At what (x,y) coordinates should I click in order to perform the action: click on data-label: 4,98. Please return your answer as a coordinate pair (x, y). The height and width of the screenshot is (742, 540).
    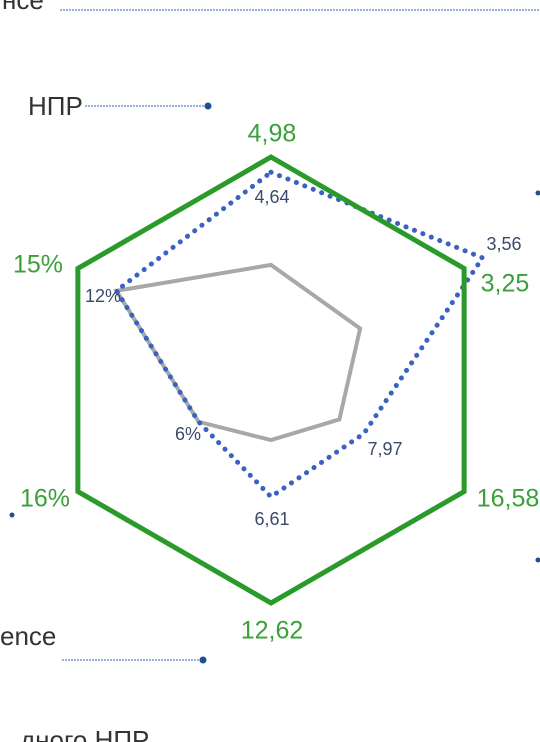
    Looking at the image, I should click on (272, 134).